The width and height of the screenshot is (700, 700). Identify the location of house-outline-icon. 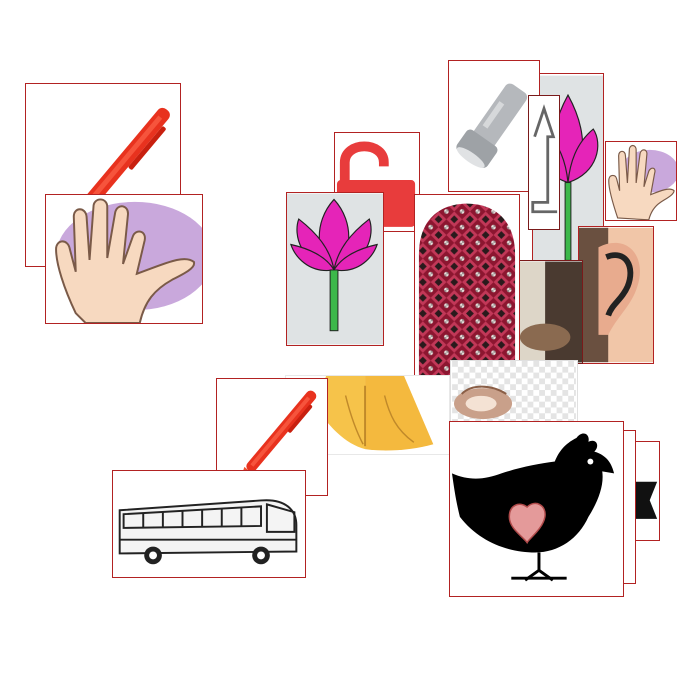
(544, 162).